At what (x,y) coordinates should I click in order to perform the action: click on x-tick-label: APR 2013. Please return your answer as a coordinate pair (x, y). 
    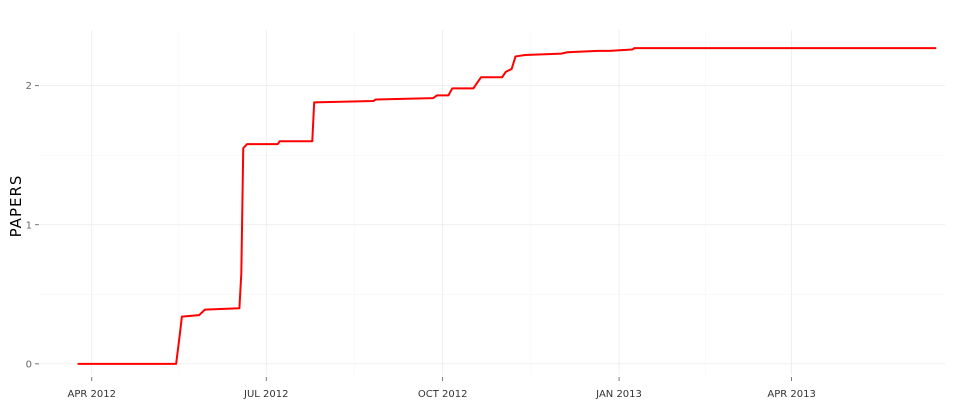
    Looking at the image, I should click on (791, 394).